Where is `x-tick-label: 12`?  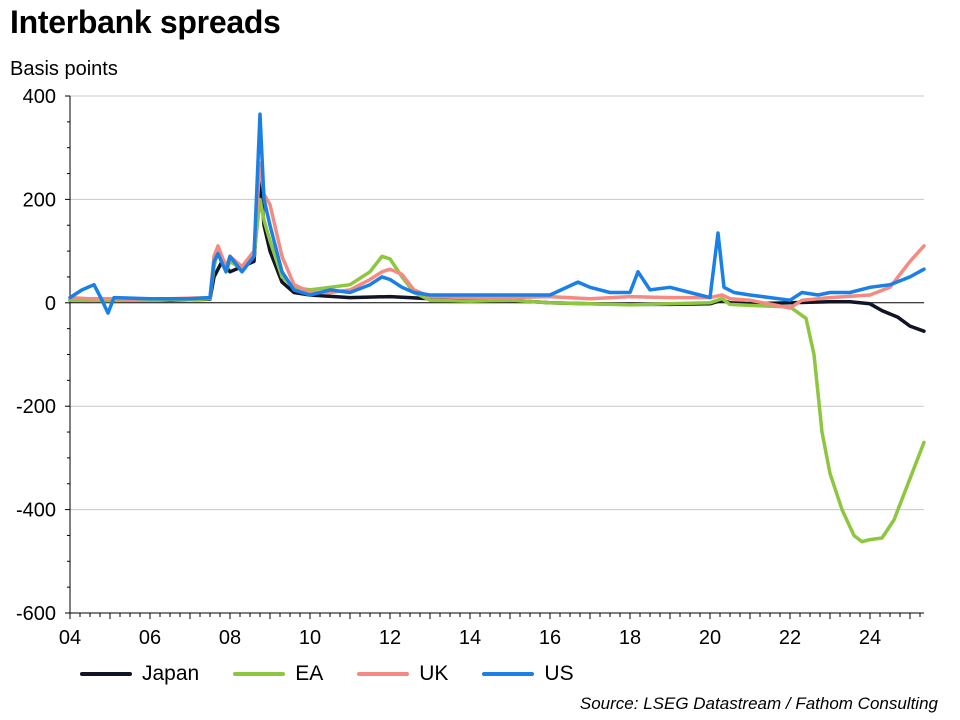
x-tick-label: 12 is located at coordinates (390, 638).